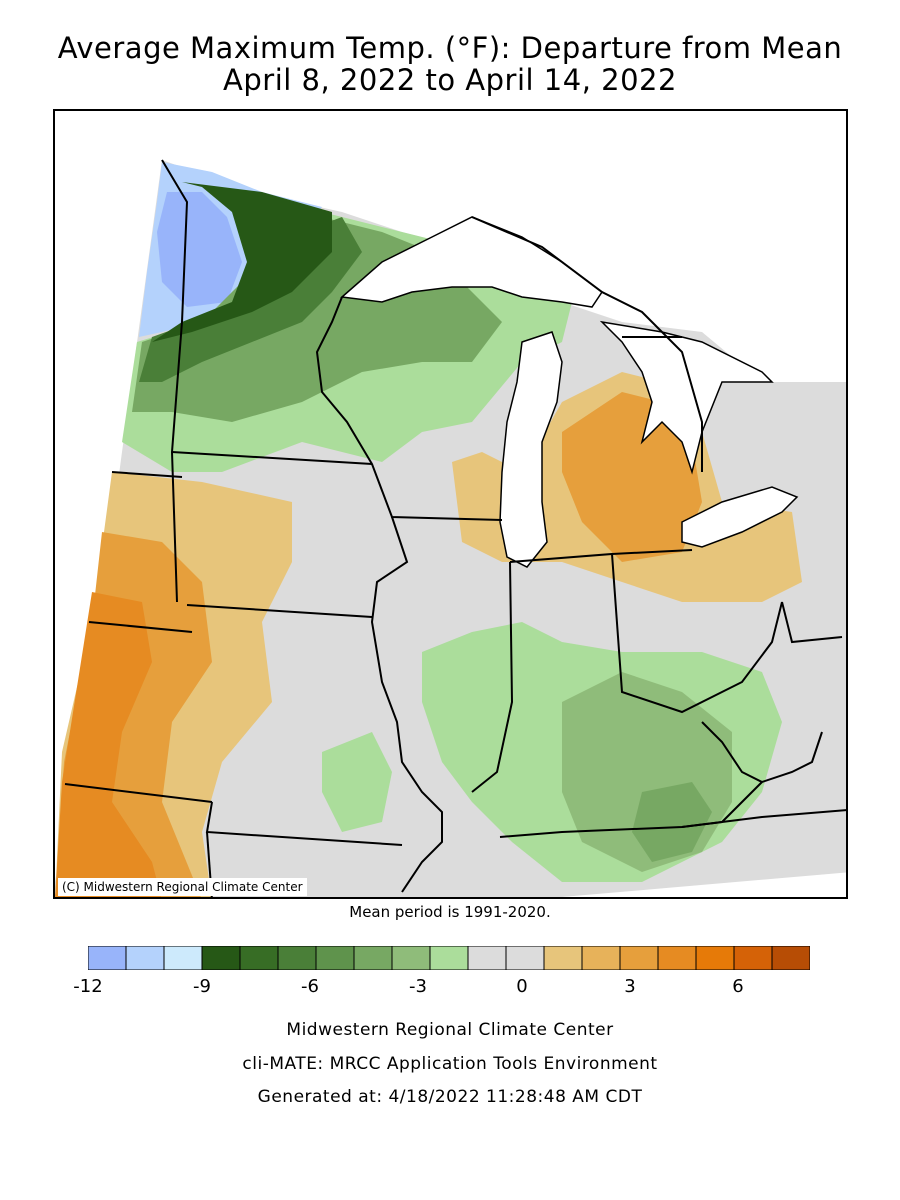 Image resolution: width=900 pixels, height=1200 pixels. What do you see at coordinates (450, 1097) in the screenshot?
I see `footer-generated: Generated at: 4/18/2022 11:28:48 AM CDT` at bounding box center [450, 1097].